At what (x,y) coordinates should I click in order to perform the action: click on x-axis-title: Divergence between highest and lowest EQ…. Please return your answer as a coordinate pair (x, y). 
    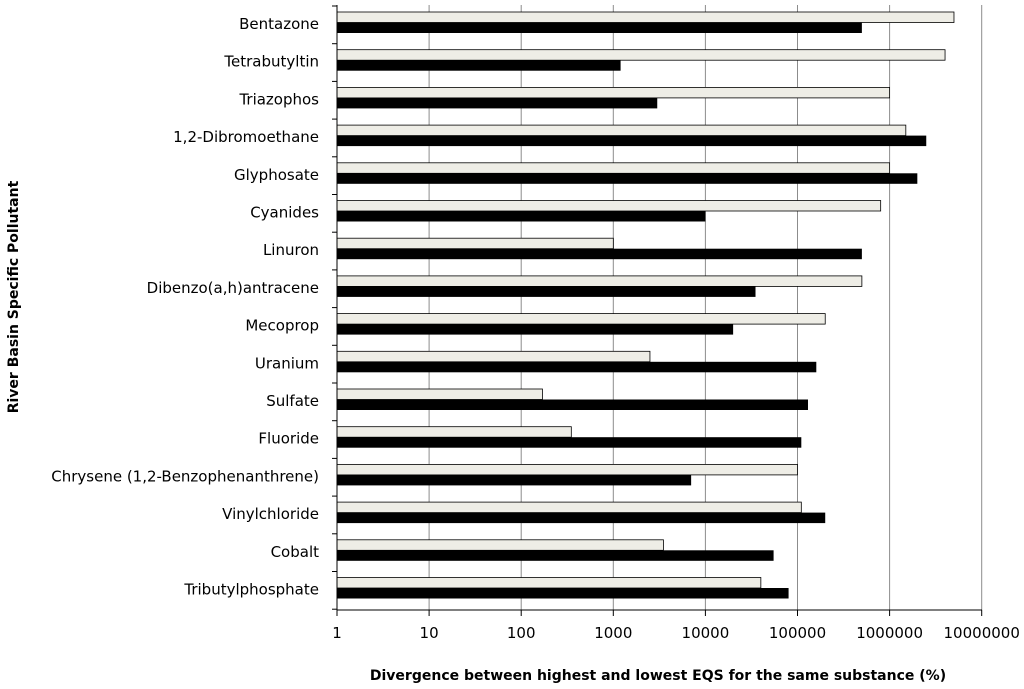
    Looking at the image, I should click on (658, 676).